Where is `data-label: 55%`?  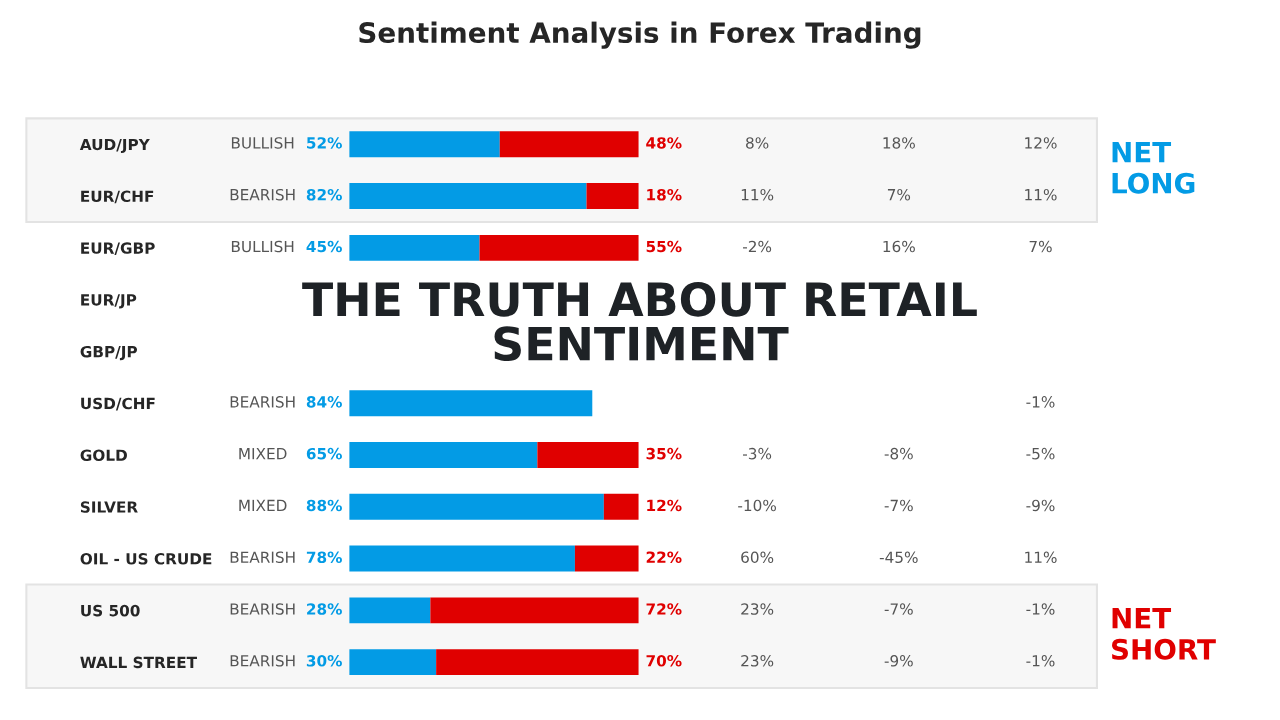
data-label: 55% is located at coordinates (664, 246).